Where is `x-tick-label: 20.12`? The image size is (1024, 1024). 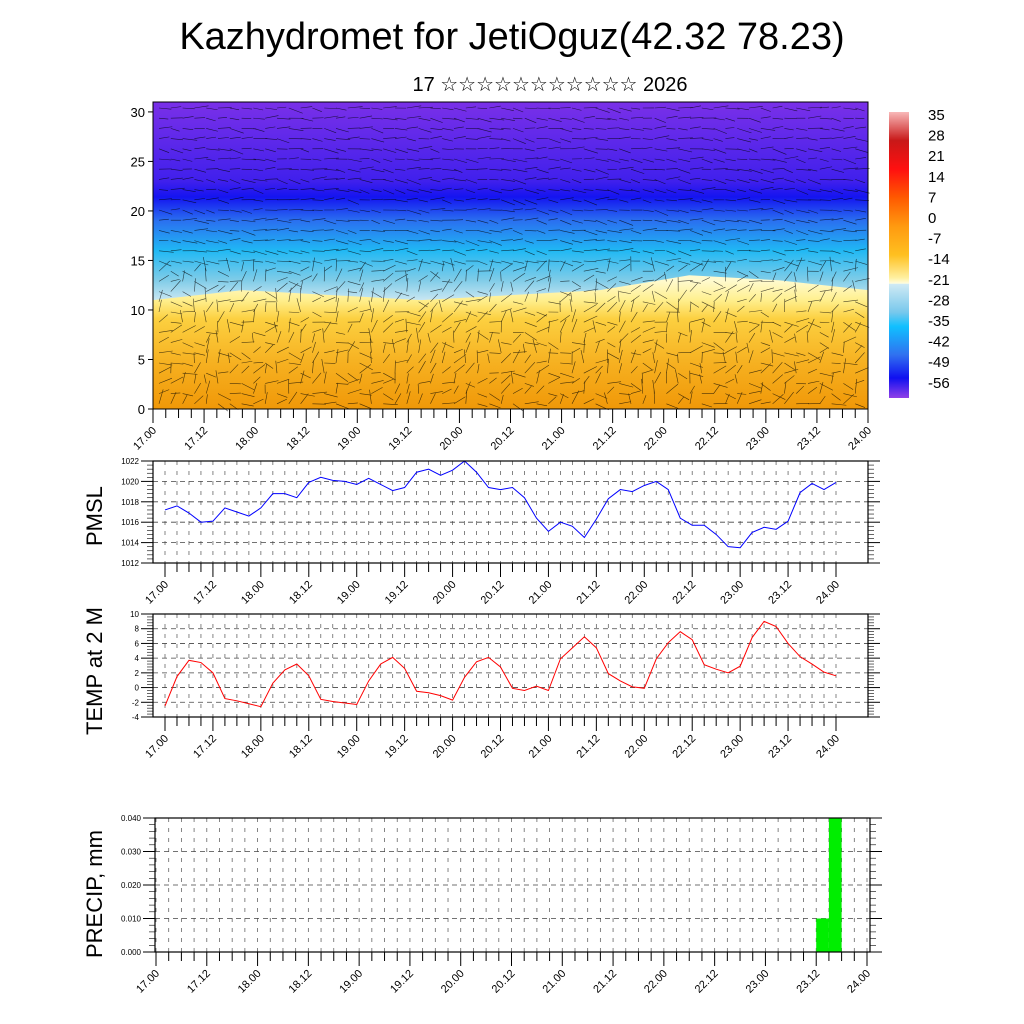
x-tick-label: 20.12 is located at coordinates (503, 439).